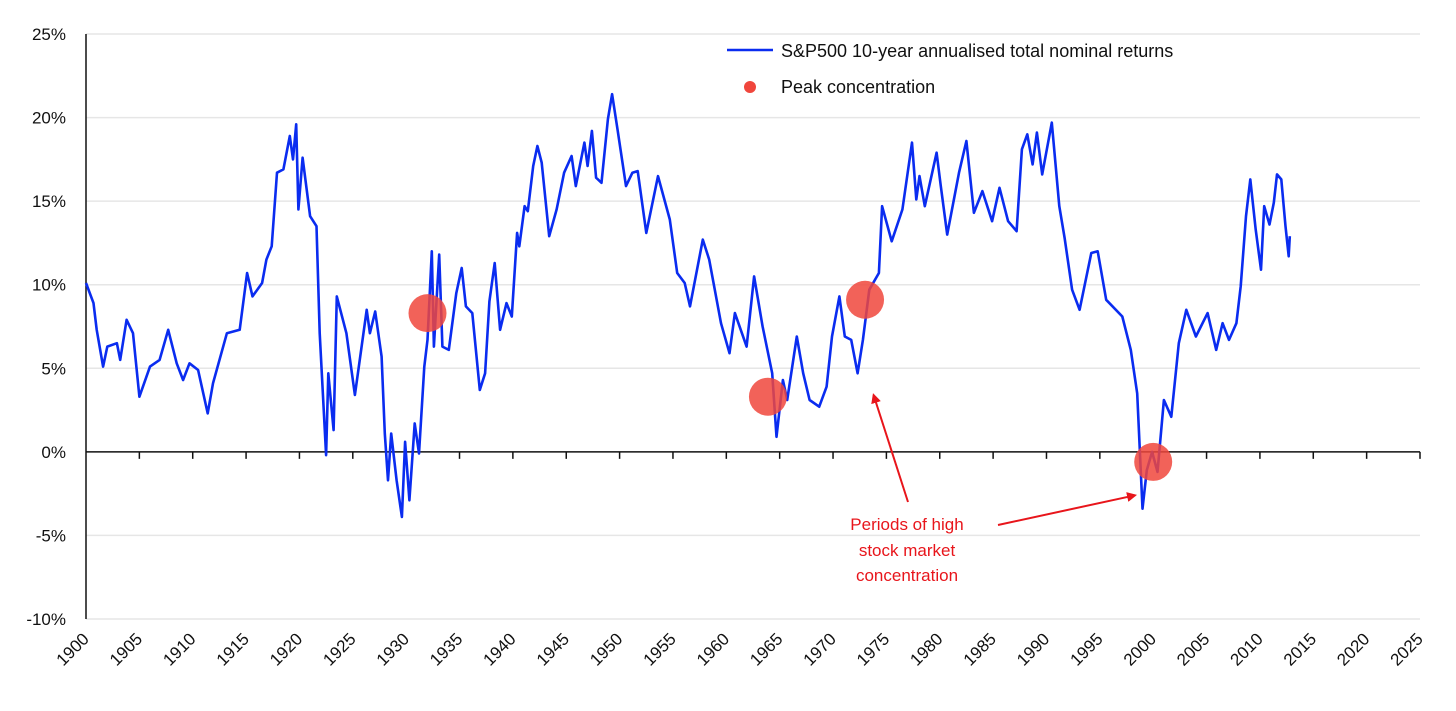 The height and width of the screenshot is (711, 1456). I want to click on legend-dot-swatch, so click(750, 87).